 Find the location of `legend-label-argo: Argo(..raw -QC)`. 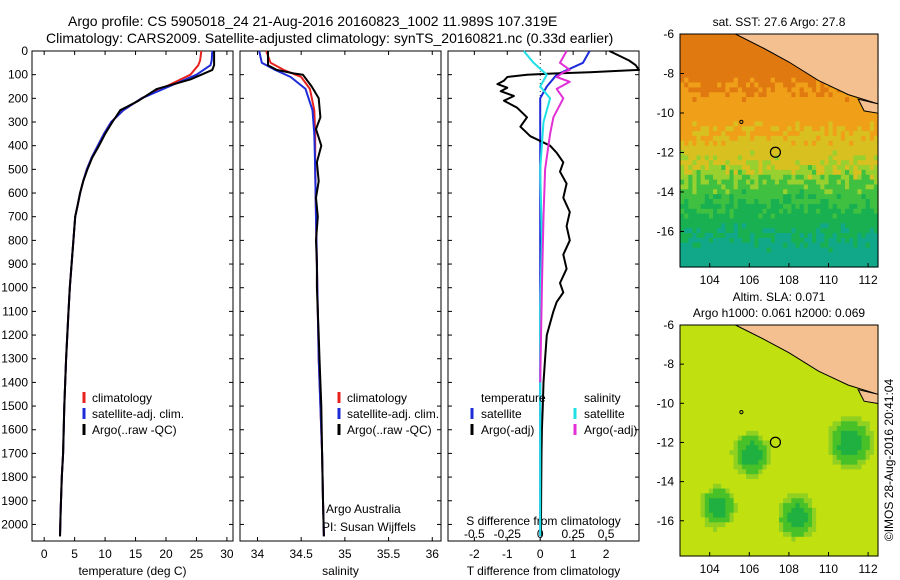

legend-label-argo: Argo(..raw -QC) is located at coordinates (134, 430).